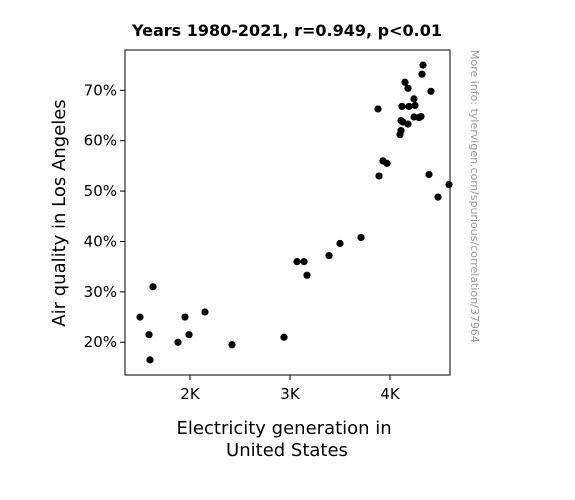 Image resolution: width=575 pixels, height=500 pixels. Describe the element at coordinates (104, 216) in the screenshot. I see `y-axis-ticks: 20% 30% 40% 50% 60% 70%` at that location.